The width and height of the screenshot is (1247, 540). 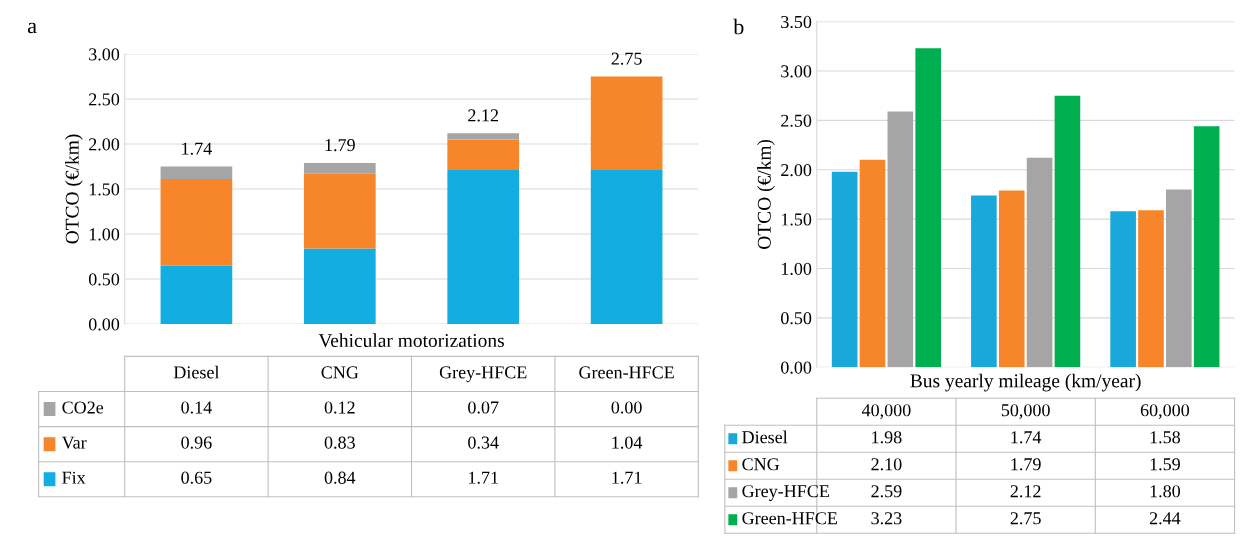 I want to click on data-label: 0.83, so click(x=339, y=442).